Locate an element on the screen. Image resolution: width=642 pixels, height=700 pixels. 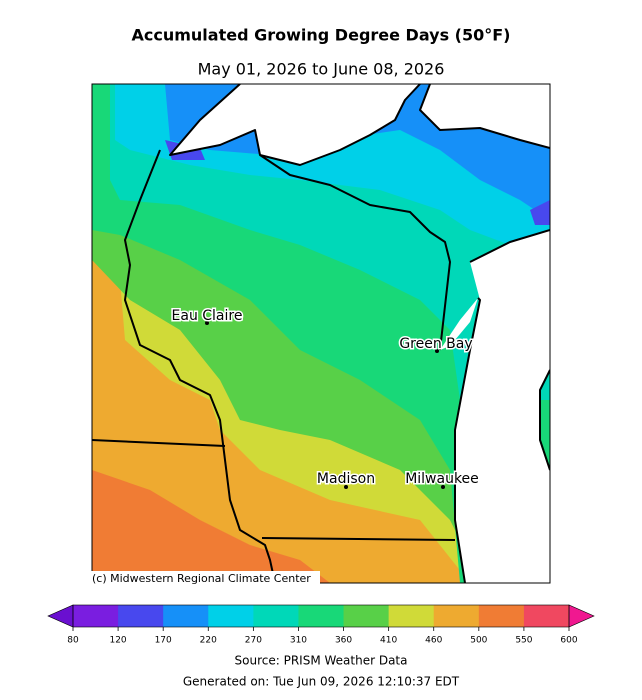
colorbar-tick-label: 270 is located at coordinates (253, 641).